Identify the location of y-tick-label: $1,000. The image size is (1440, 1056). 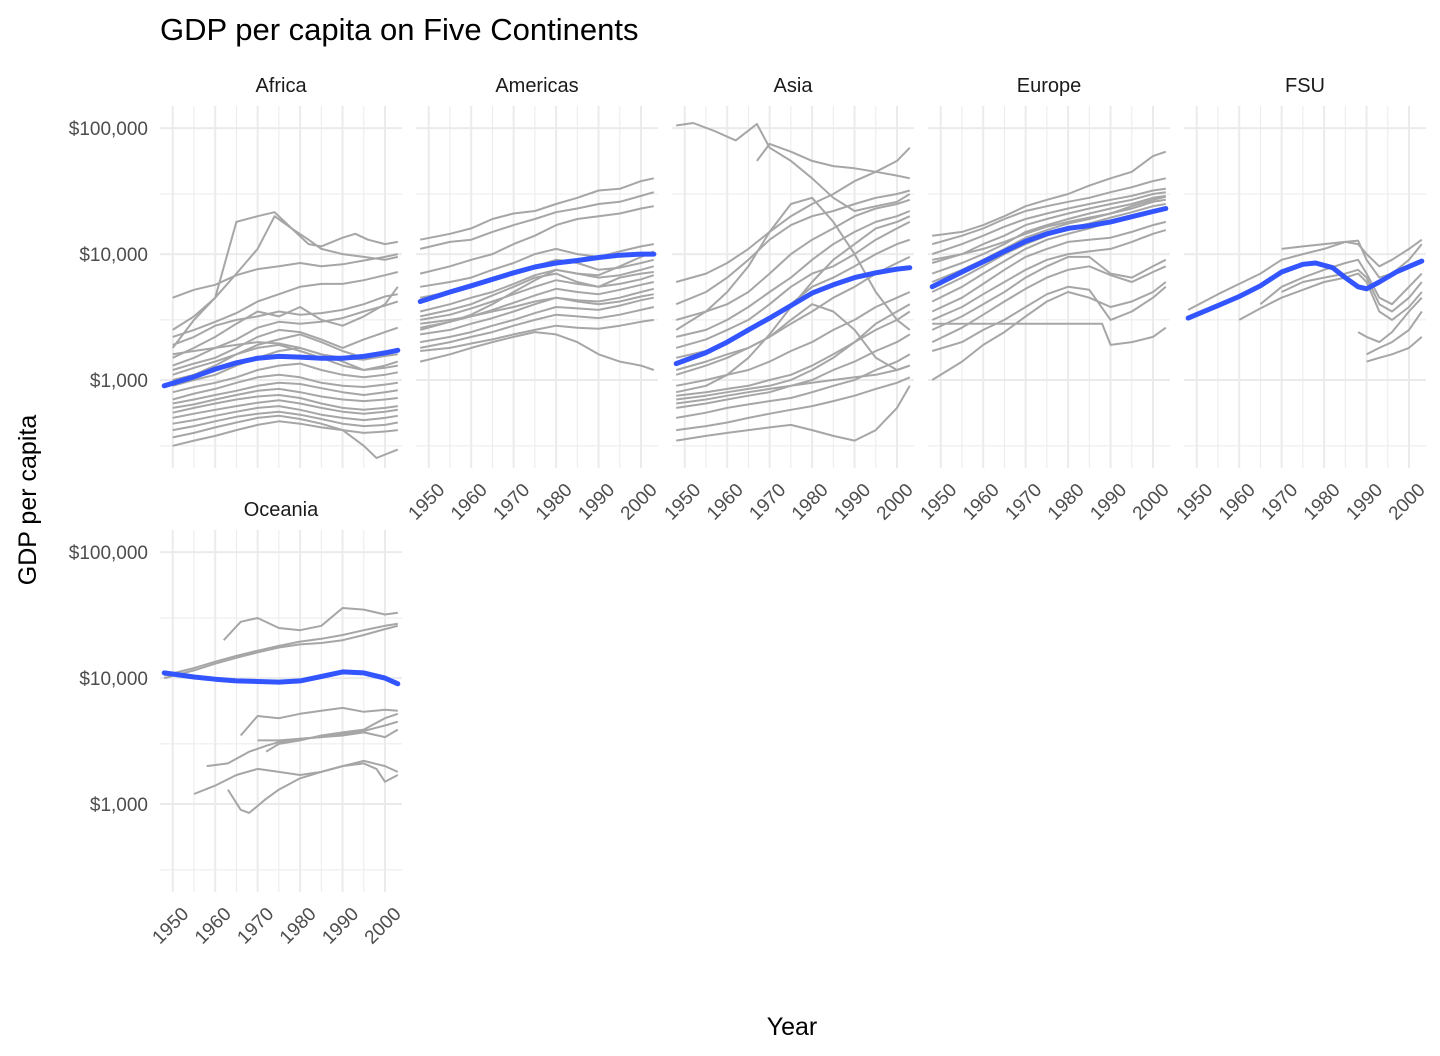
(119, 805).